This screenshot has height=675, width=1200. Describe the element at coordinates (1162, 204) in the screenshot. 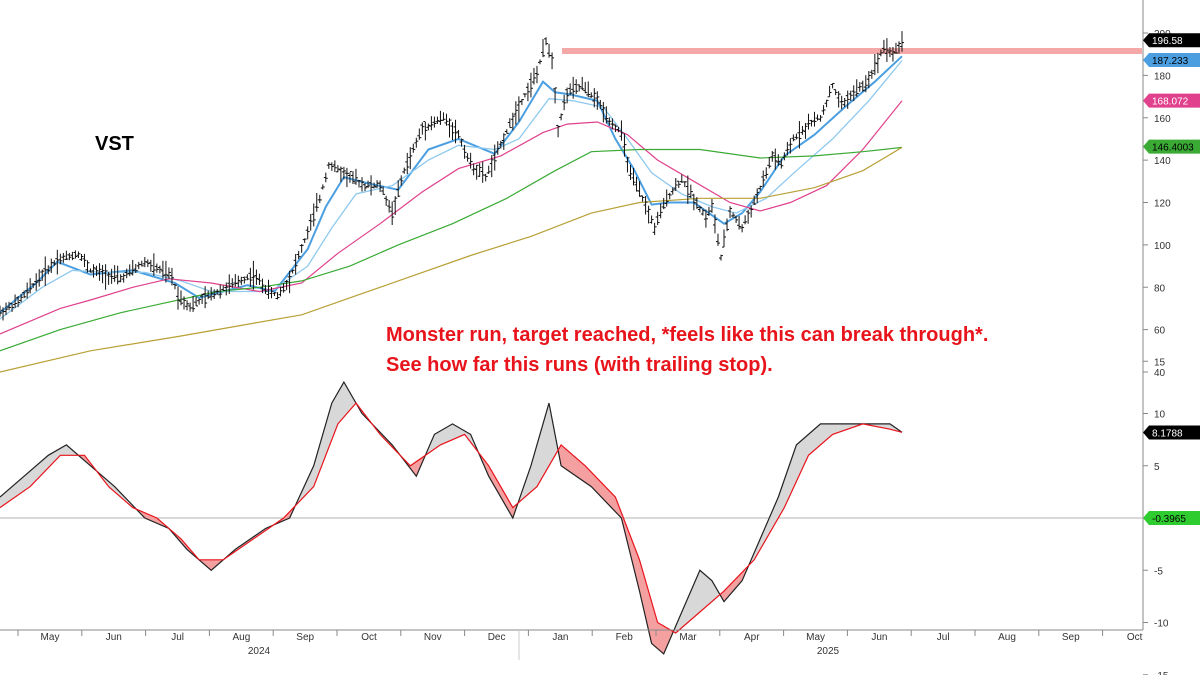

I see `price-tick-label: 120` at that location.